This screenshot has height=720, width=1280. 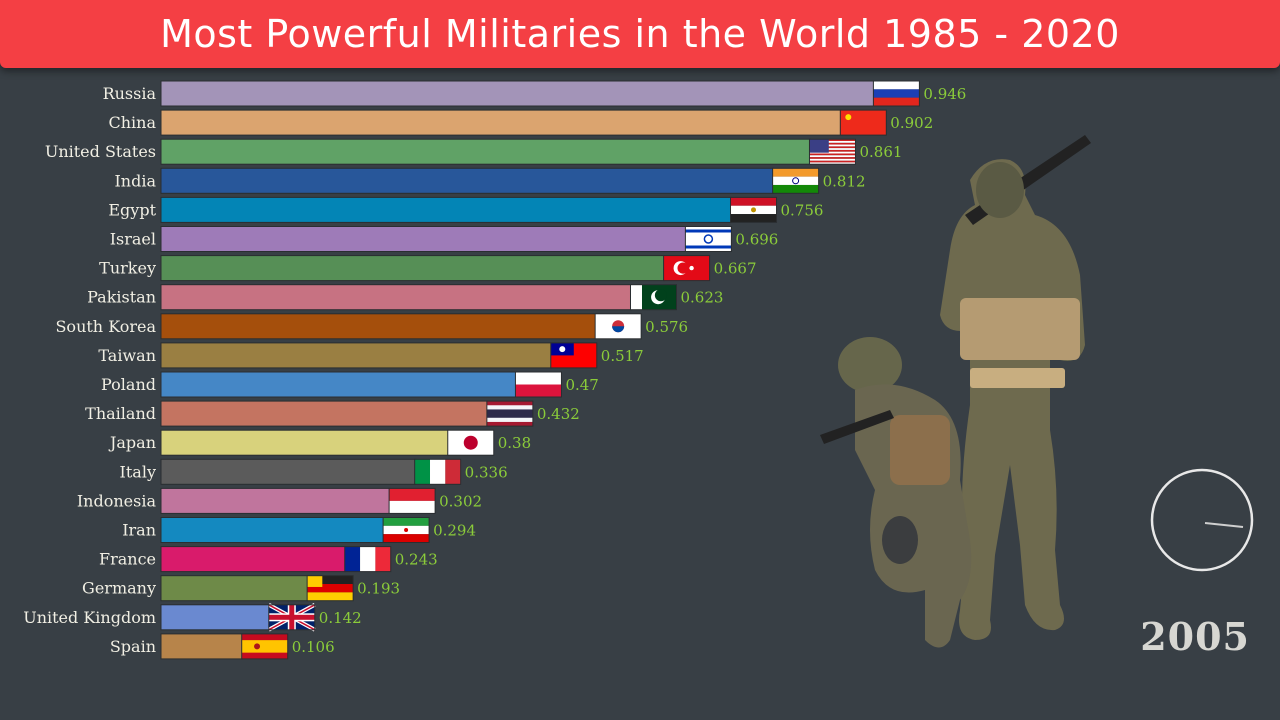 I want to click on iran-flag-icon, so click(x=406, y=530).